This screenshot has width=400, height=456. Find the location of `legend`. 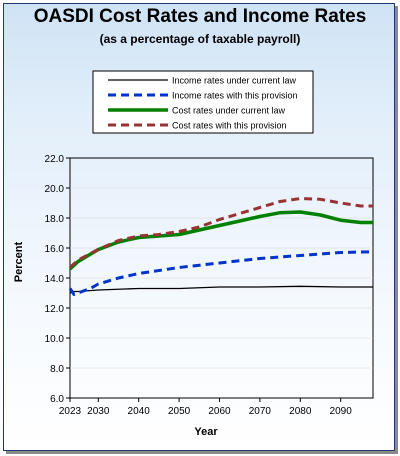

legend is located at coordinates (203, 102).